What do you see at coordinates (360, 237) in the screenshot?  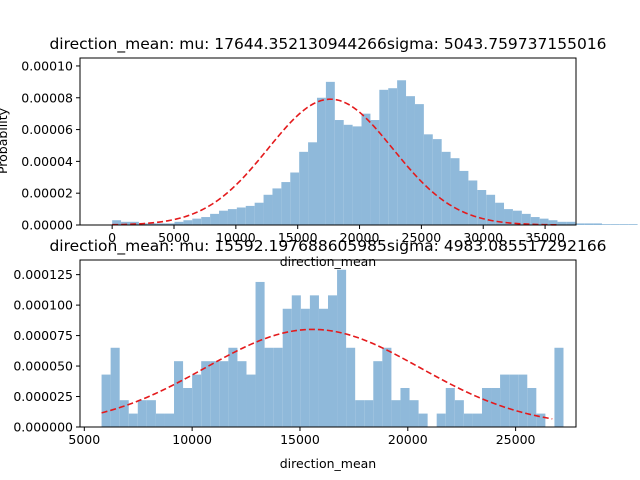 I see `top-chart-x-tick-label: 20000` at bounding box center [360, 237].